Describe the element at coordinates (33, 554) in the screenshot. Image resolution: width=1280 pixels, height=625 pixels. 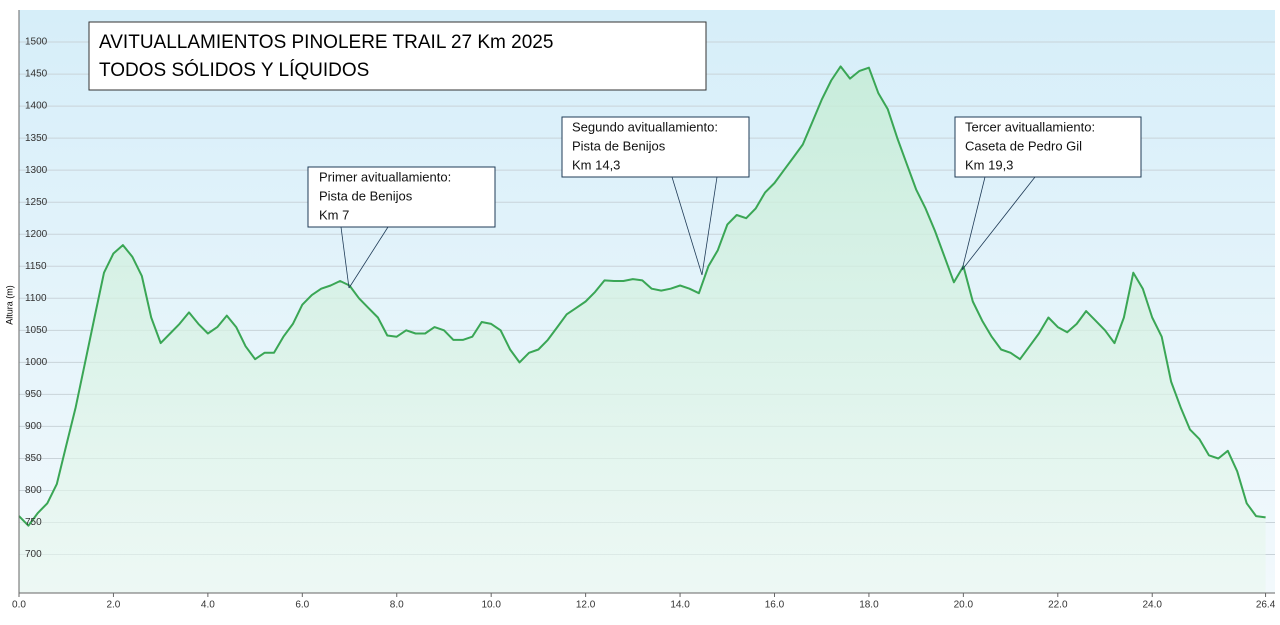
I see `y-tick-label: 700` at that location.